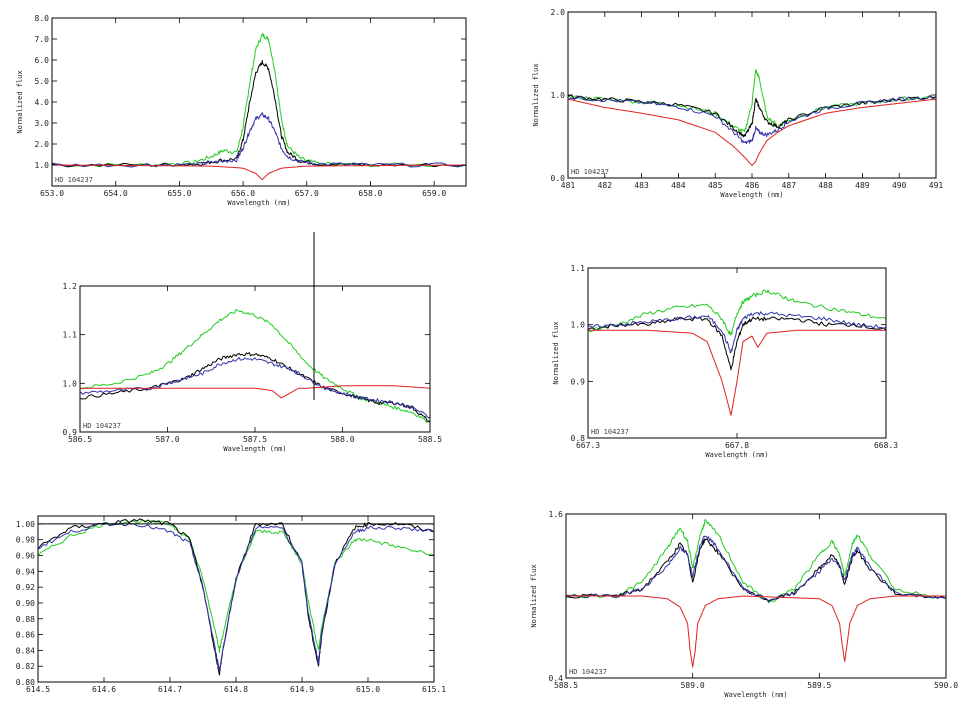 Image resolution: width=965 pixels, height=708 pixels. What do you see at coordinates (42, 81) in the screenshot?
I see `y-tick-label: 5.0` at bounding box center [42, 81].